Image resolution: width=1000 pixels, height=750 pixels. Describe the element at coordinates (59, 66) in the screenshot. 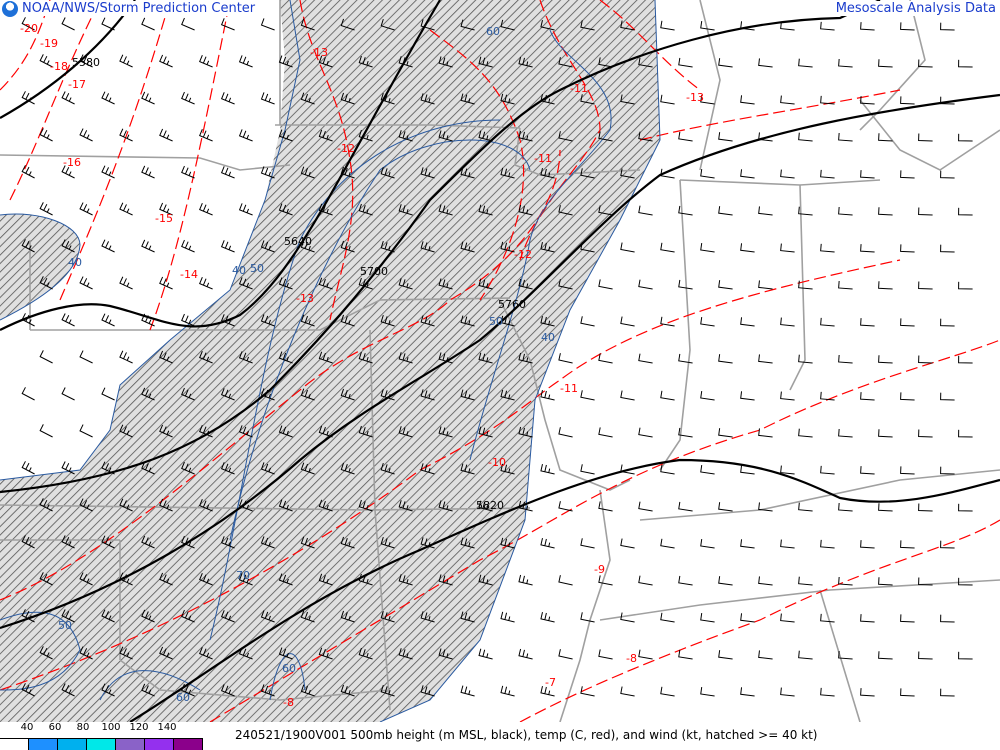

I see `temp-label: -18` at that location.